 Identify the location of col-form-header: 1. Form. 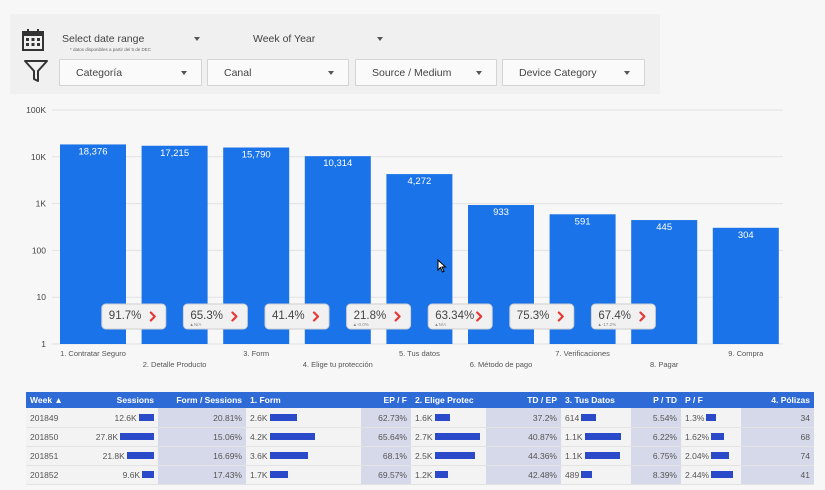
(303, 400).